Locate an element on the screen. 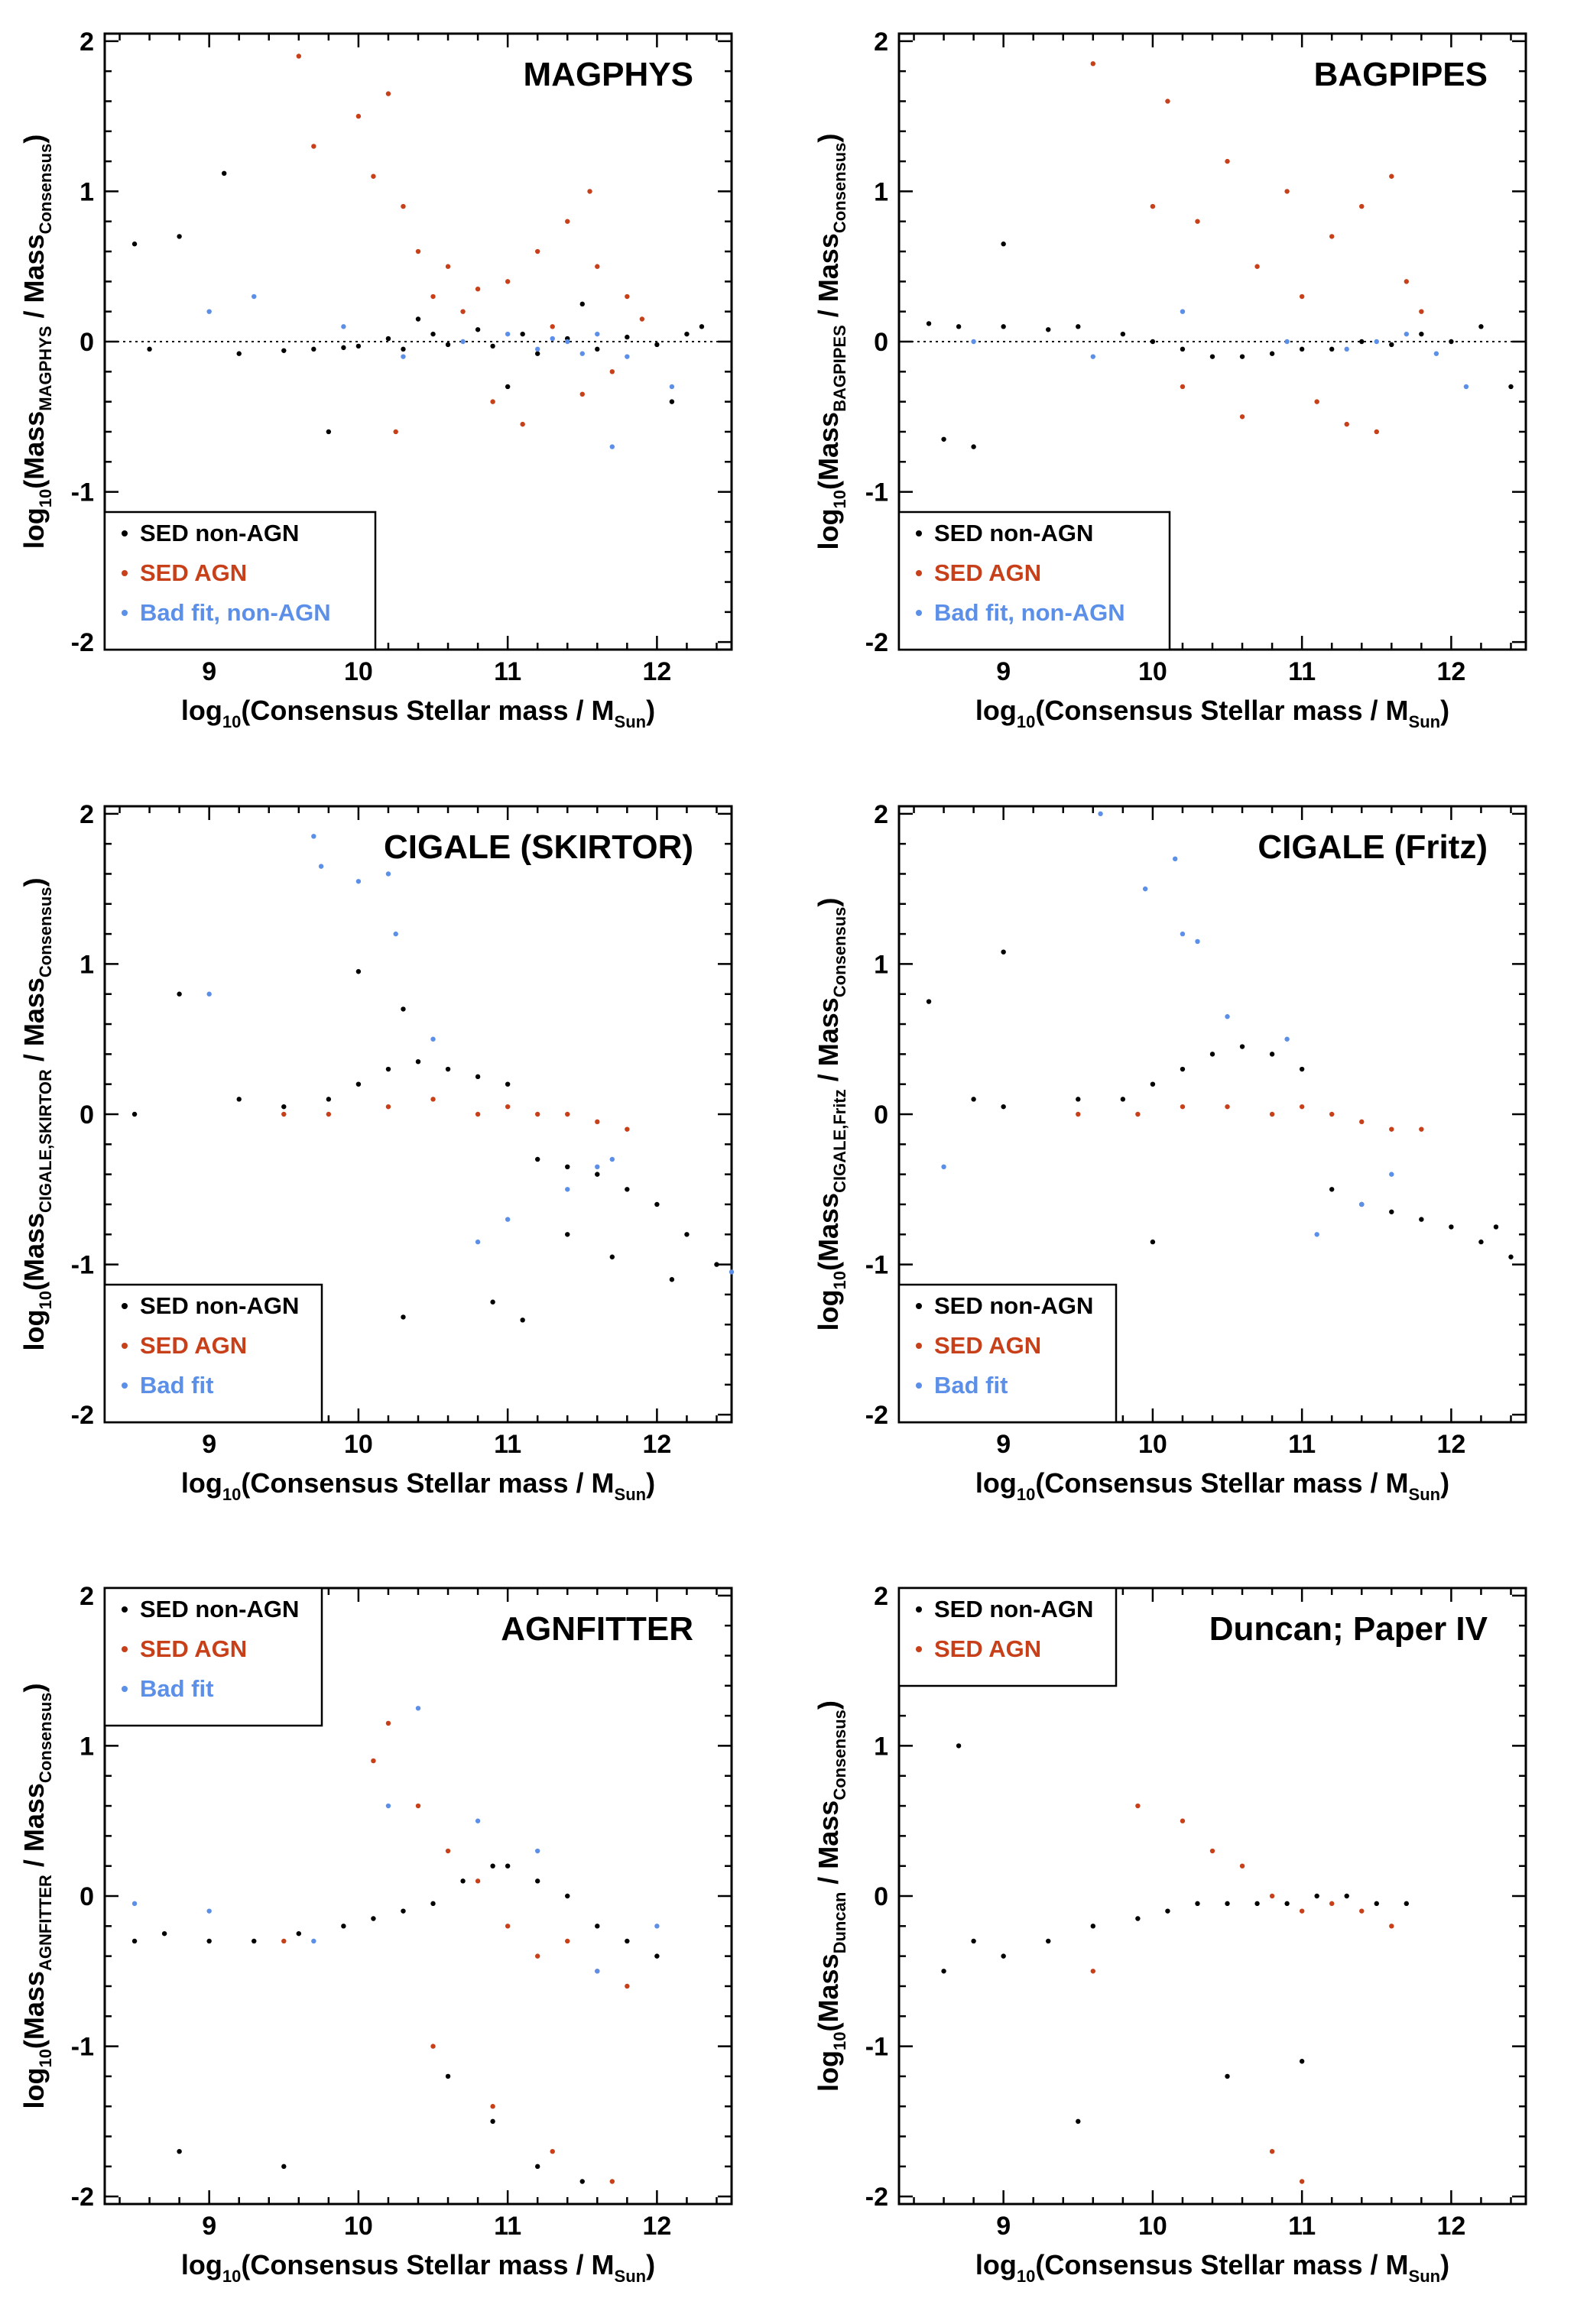 Image resolution: width=1587 pixels, height=2324 pixels. legend-label: Bad fit, non-AGN is located at coordinates (1029, 612).